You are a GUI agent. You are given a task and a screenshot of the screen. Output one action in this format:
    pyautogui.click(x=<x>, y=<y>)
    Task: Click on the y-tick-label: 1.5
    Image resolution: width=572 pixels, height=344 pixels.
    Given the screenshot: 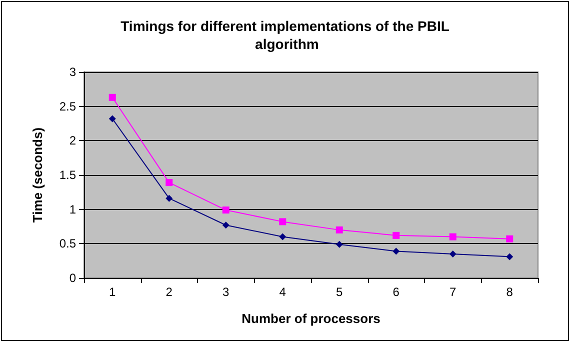 What is the action you would take?
    pyautogui.click(x=67, y=175)
    